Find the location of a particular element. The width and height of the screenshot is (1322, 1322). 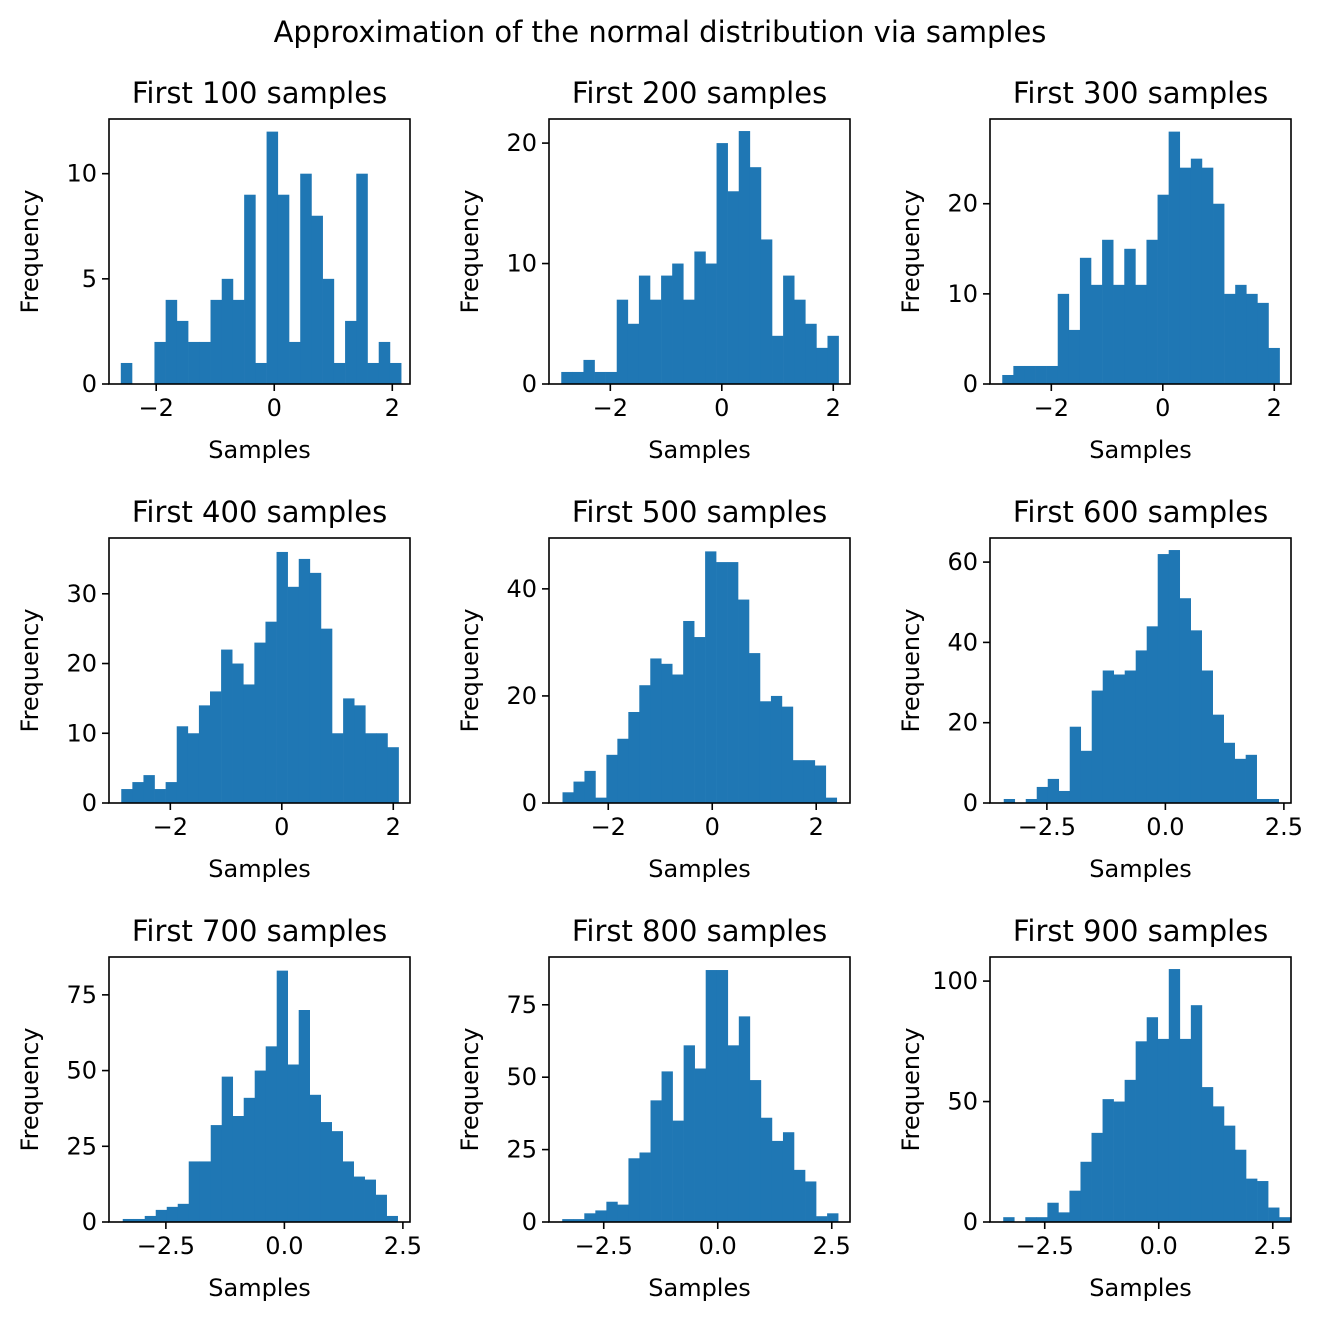

y-tick-label: 25 is located at coordinates (81, 1146).